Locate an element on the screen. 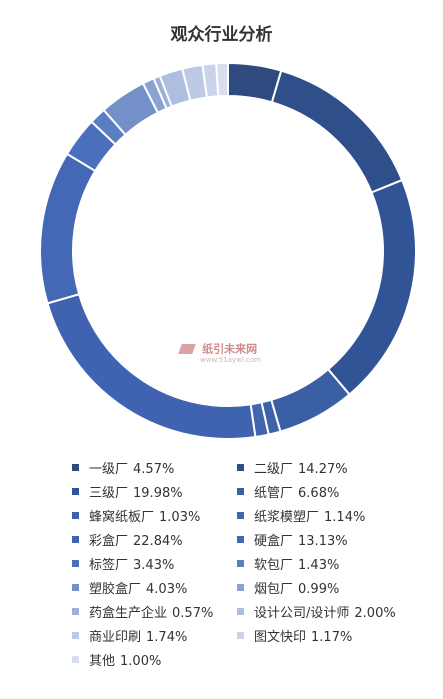 The height and width of the screenshot is (699, 443). chart-title: 观众行业分析 is located at coordinates (221, 35).